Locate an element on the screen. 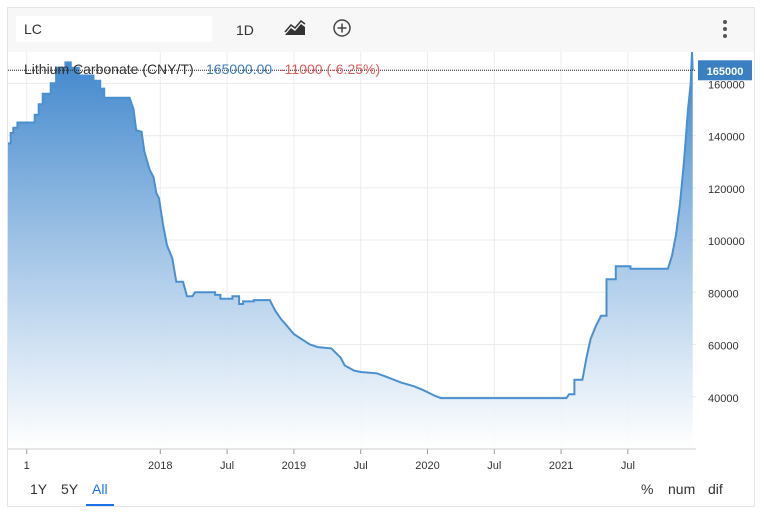 The height and width of the screenshot is (513, 764). range-1y-button: 1Y is located at coordinates (39, 489).